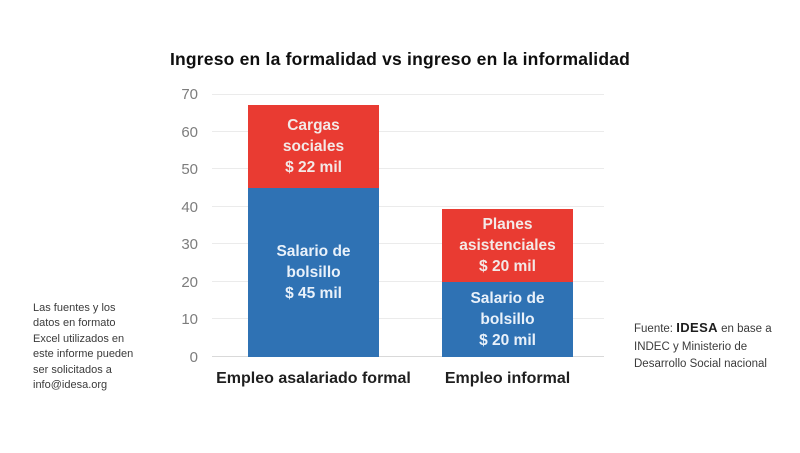  I want to click on bar-segment-salario-de-bolsillo-informal: Salario de bolsillo $ 20 mil, so click(507, 319).